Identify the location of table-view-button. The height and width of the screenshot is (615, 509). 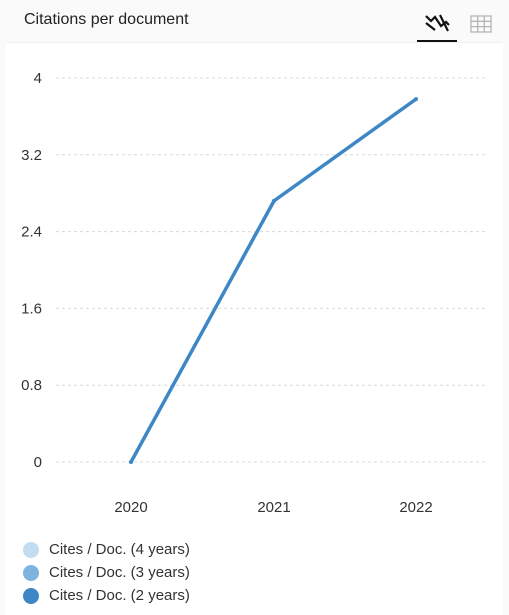
(481, 24).